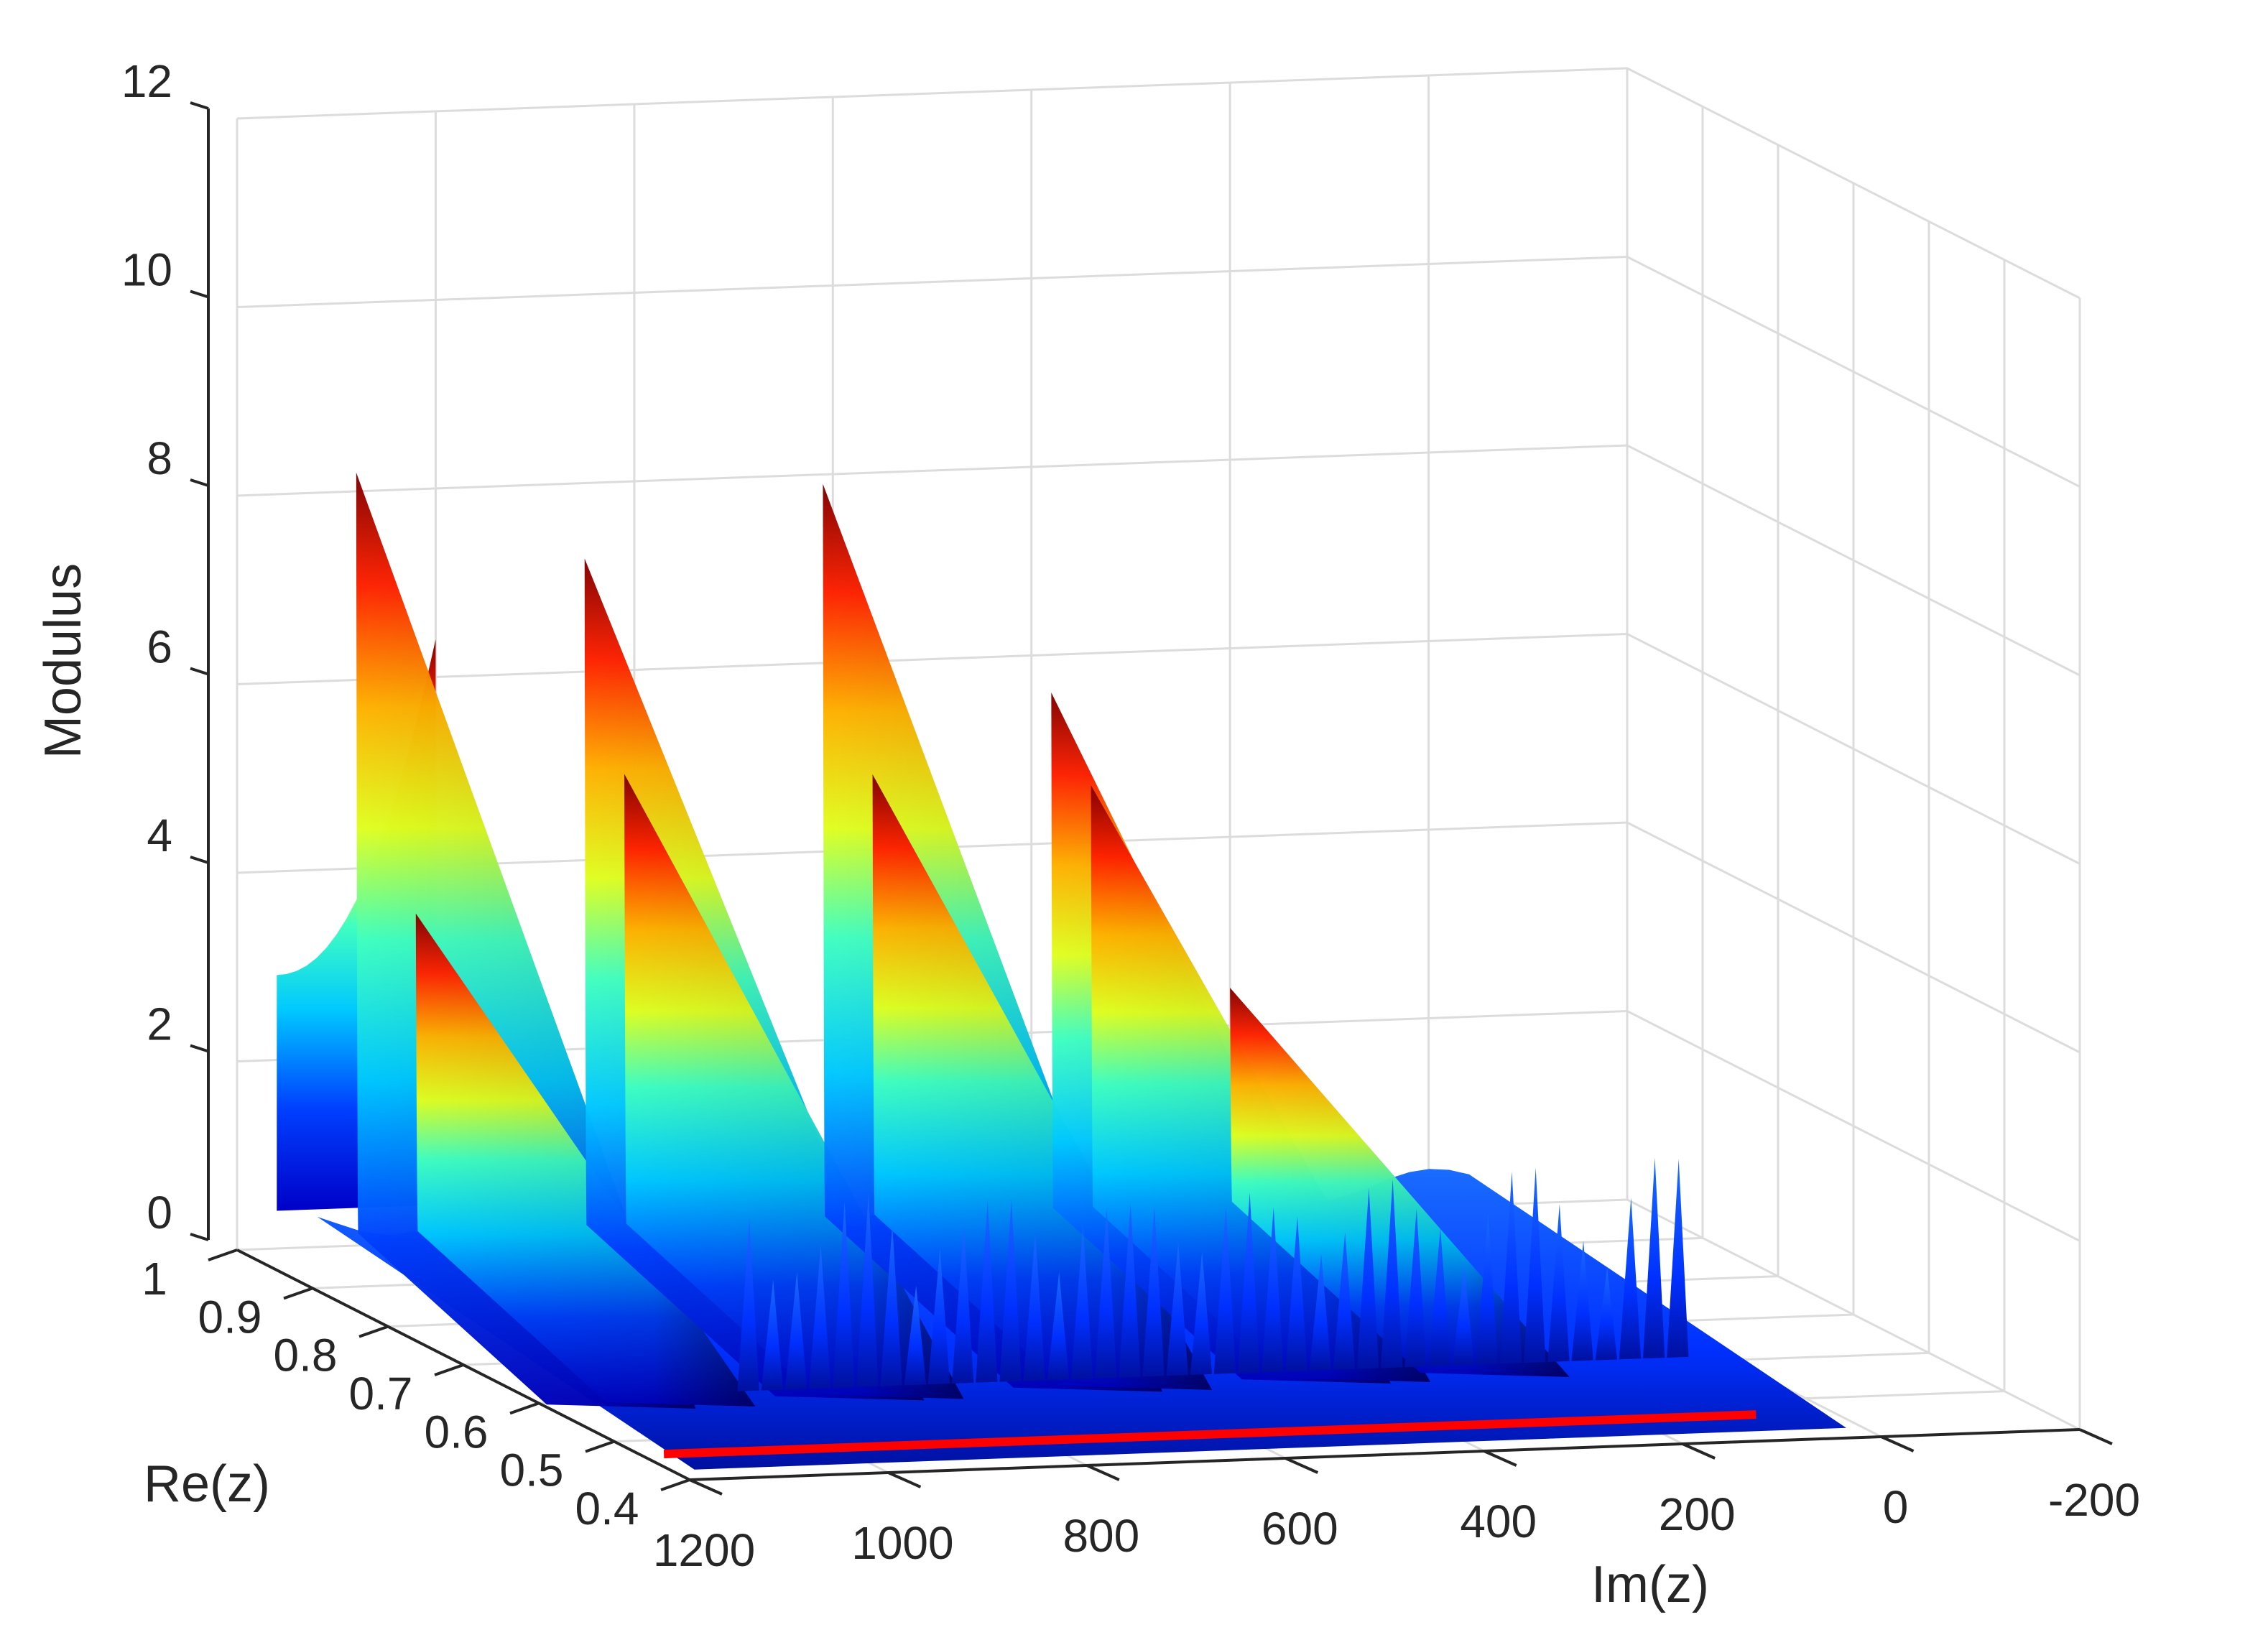 This screenshot has height=1640, width=2268. What do you see at coordinates (532, 1470) in the screenshot?
I see `y-tick-label: 0.5` at bounding box center [532, 1470].